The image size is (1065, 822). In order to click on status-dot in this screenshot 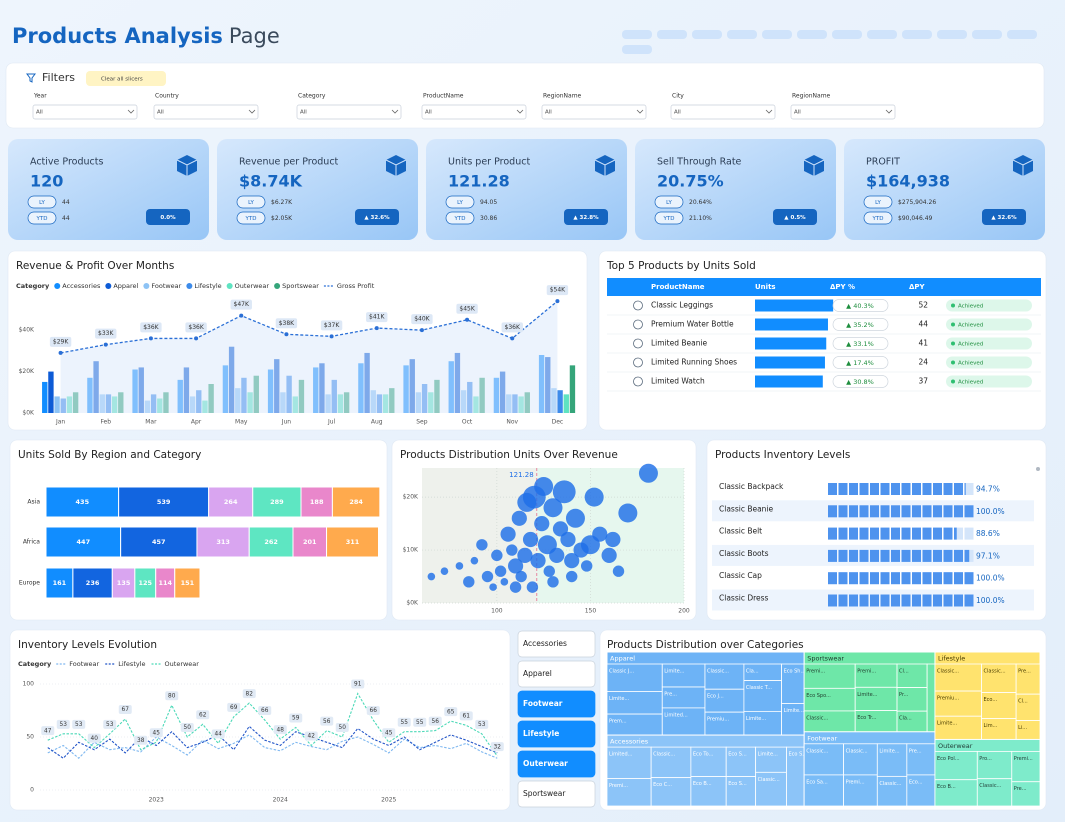, I will do `click(953, 324)`.